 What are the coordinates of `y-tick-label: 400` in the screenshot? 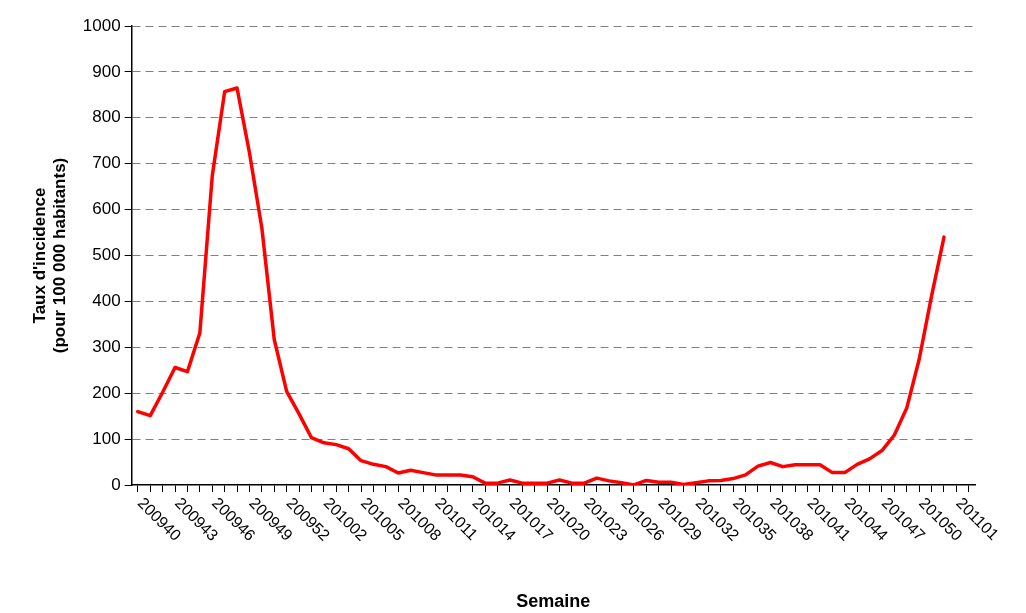 It's located at (106, 301).